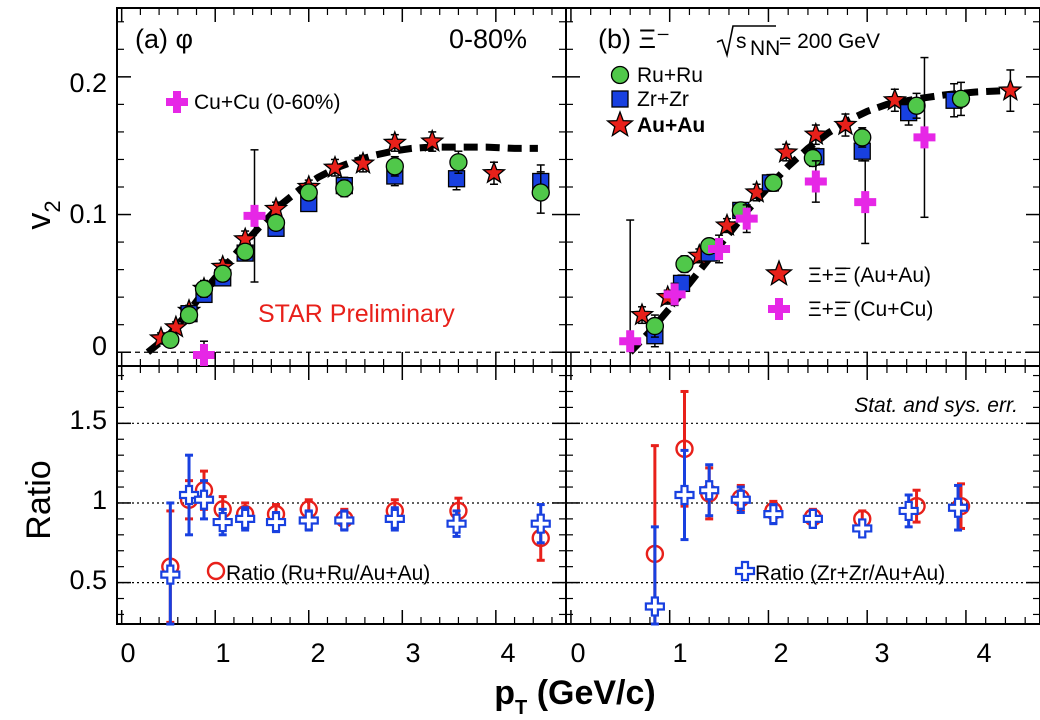  I want to click on y-tick-labels-top: 0.2 0.1 0, so click(88, 214).